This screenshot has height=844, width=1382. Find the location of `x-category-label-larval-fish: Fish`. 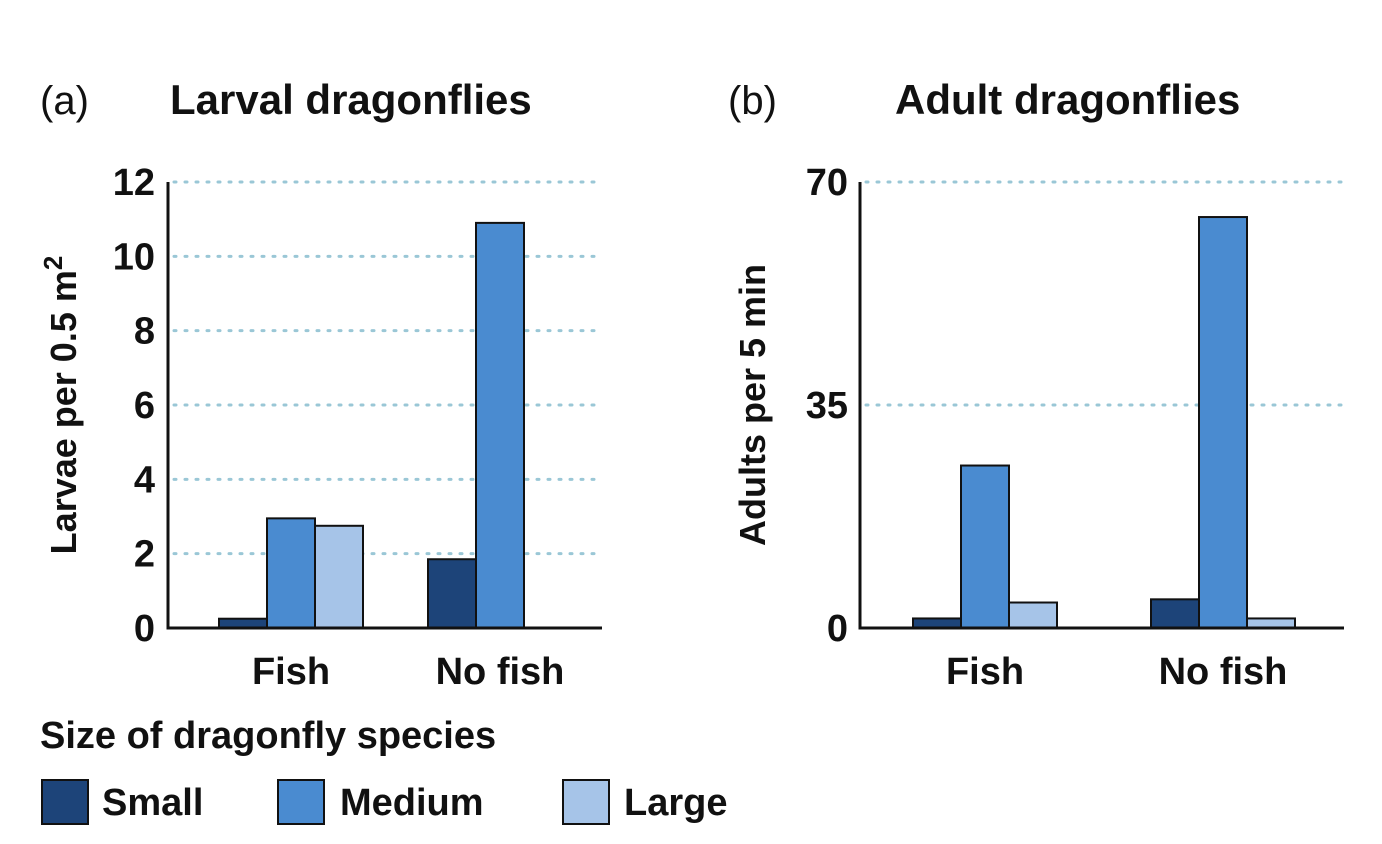

x-category-label-larval-fish: Fish is located at coordinates (291, 672).